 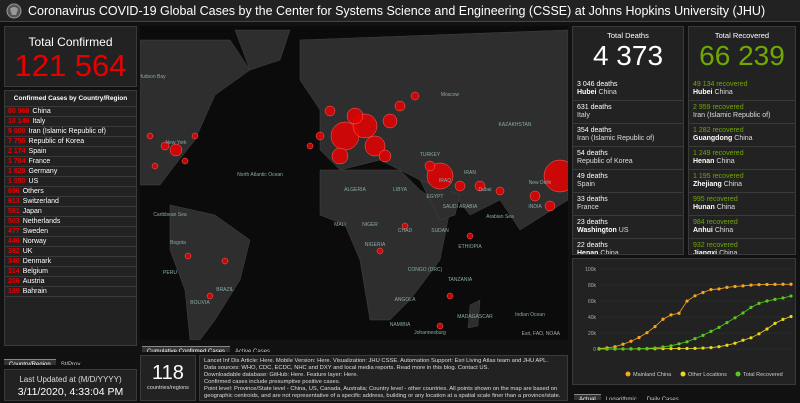 I want to click on tab: Daily Cases, so click(x=662, y=398).